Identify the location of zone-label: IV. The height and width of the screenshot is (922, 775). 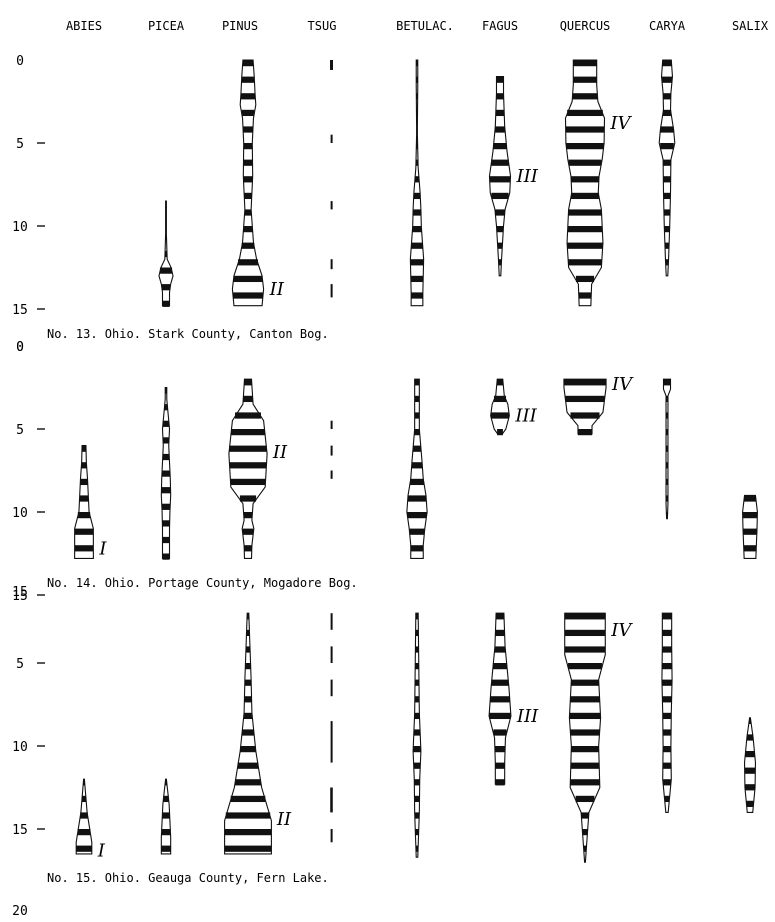
(621, 630).